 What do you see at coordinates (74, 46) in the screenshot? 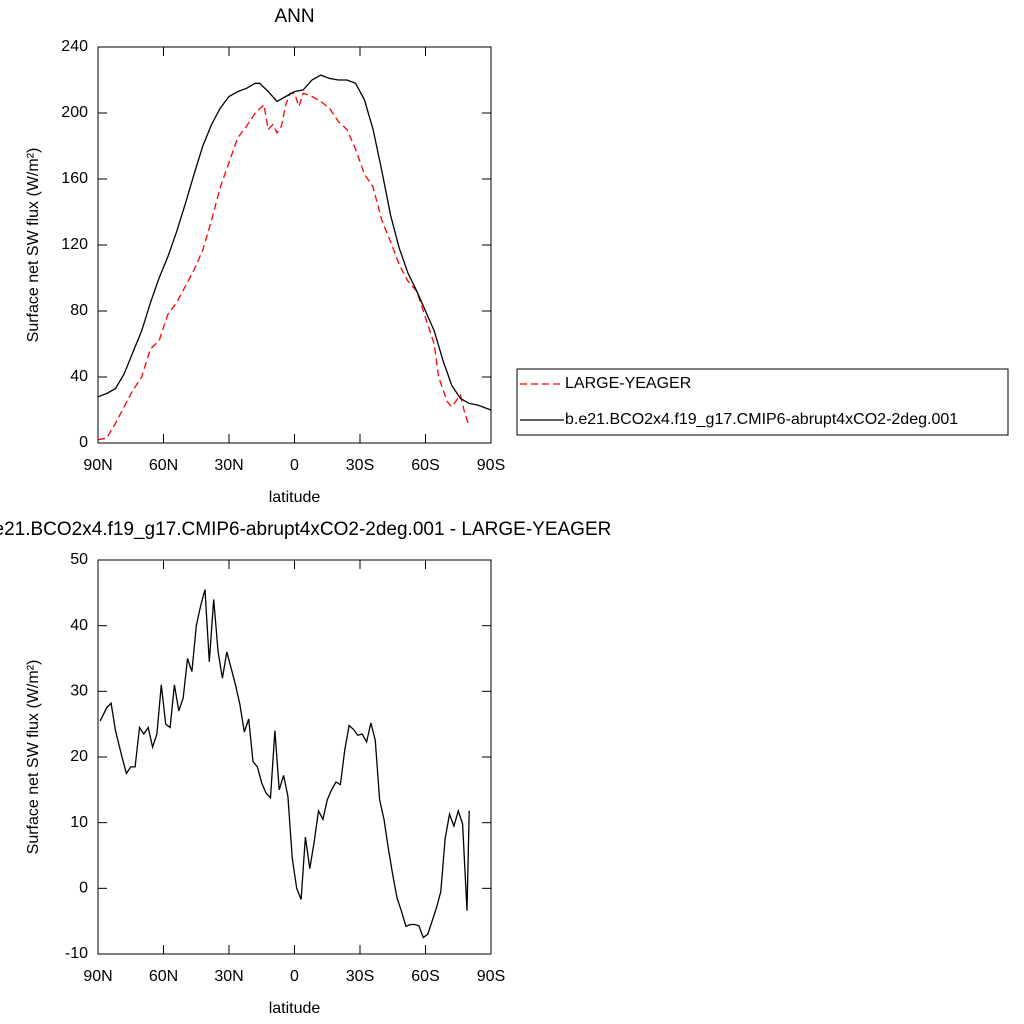
I see `y-tick-label: 240` at bounding box center [74, 46].